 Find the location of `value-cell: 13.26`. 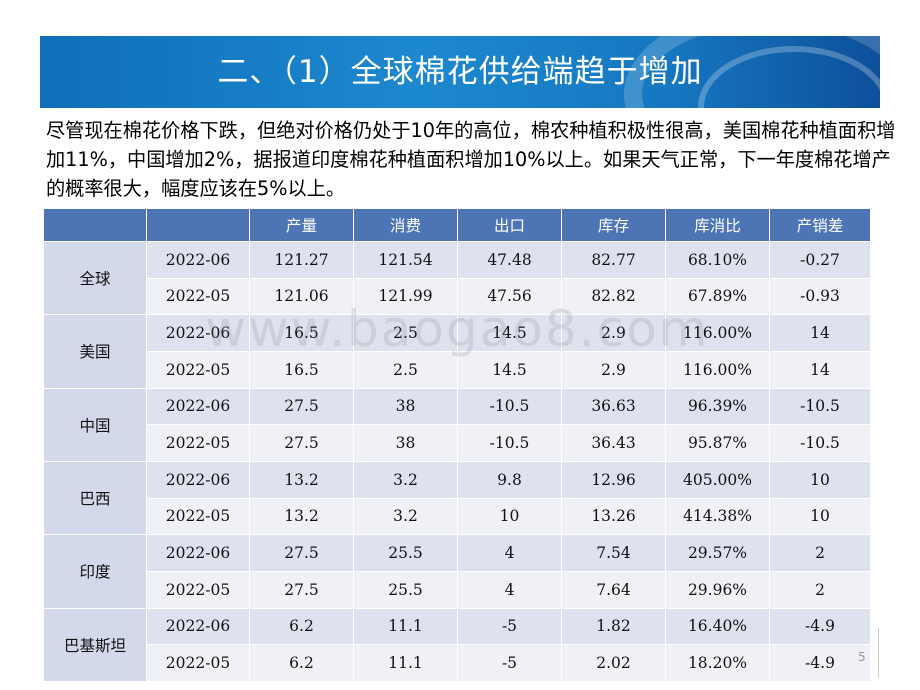

value-cell: 13.26 is located at coordinates (613, 516).